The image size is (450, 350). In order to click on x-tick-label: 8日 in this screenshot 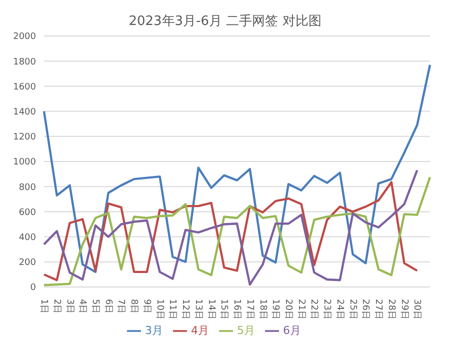, I will do `click(133, 306)`.